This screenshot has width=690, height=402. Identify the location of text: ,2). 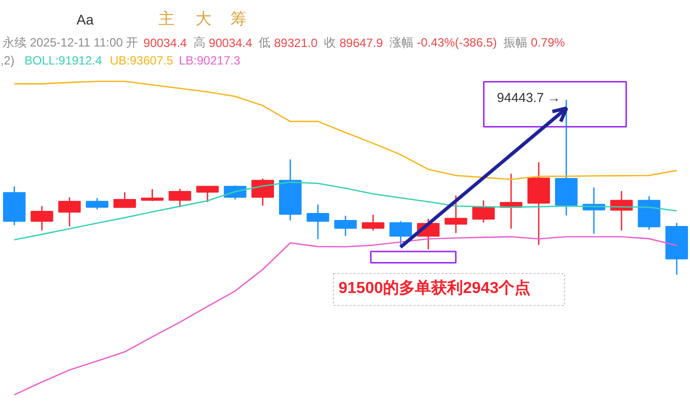
(7, 61).